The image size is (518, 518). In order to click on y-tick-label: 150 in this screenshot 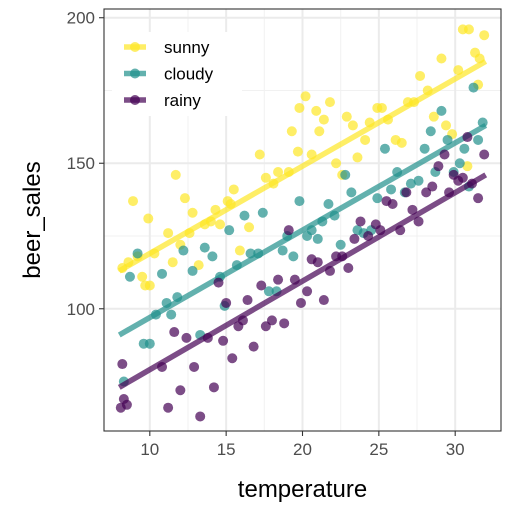, I will do `click(81, 163)`.